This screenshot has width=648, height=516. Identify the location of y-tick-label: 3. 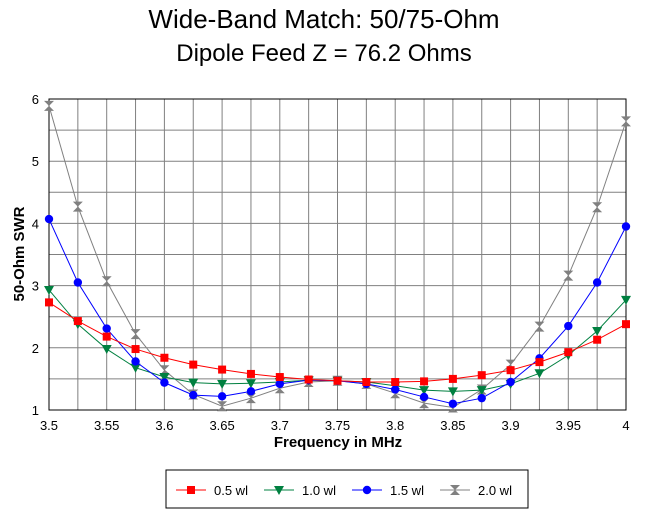
(35, 286).